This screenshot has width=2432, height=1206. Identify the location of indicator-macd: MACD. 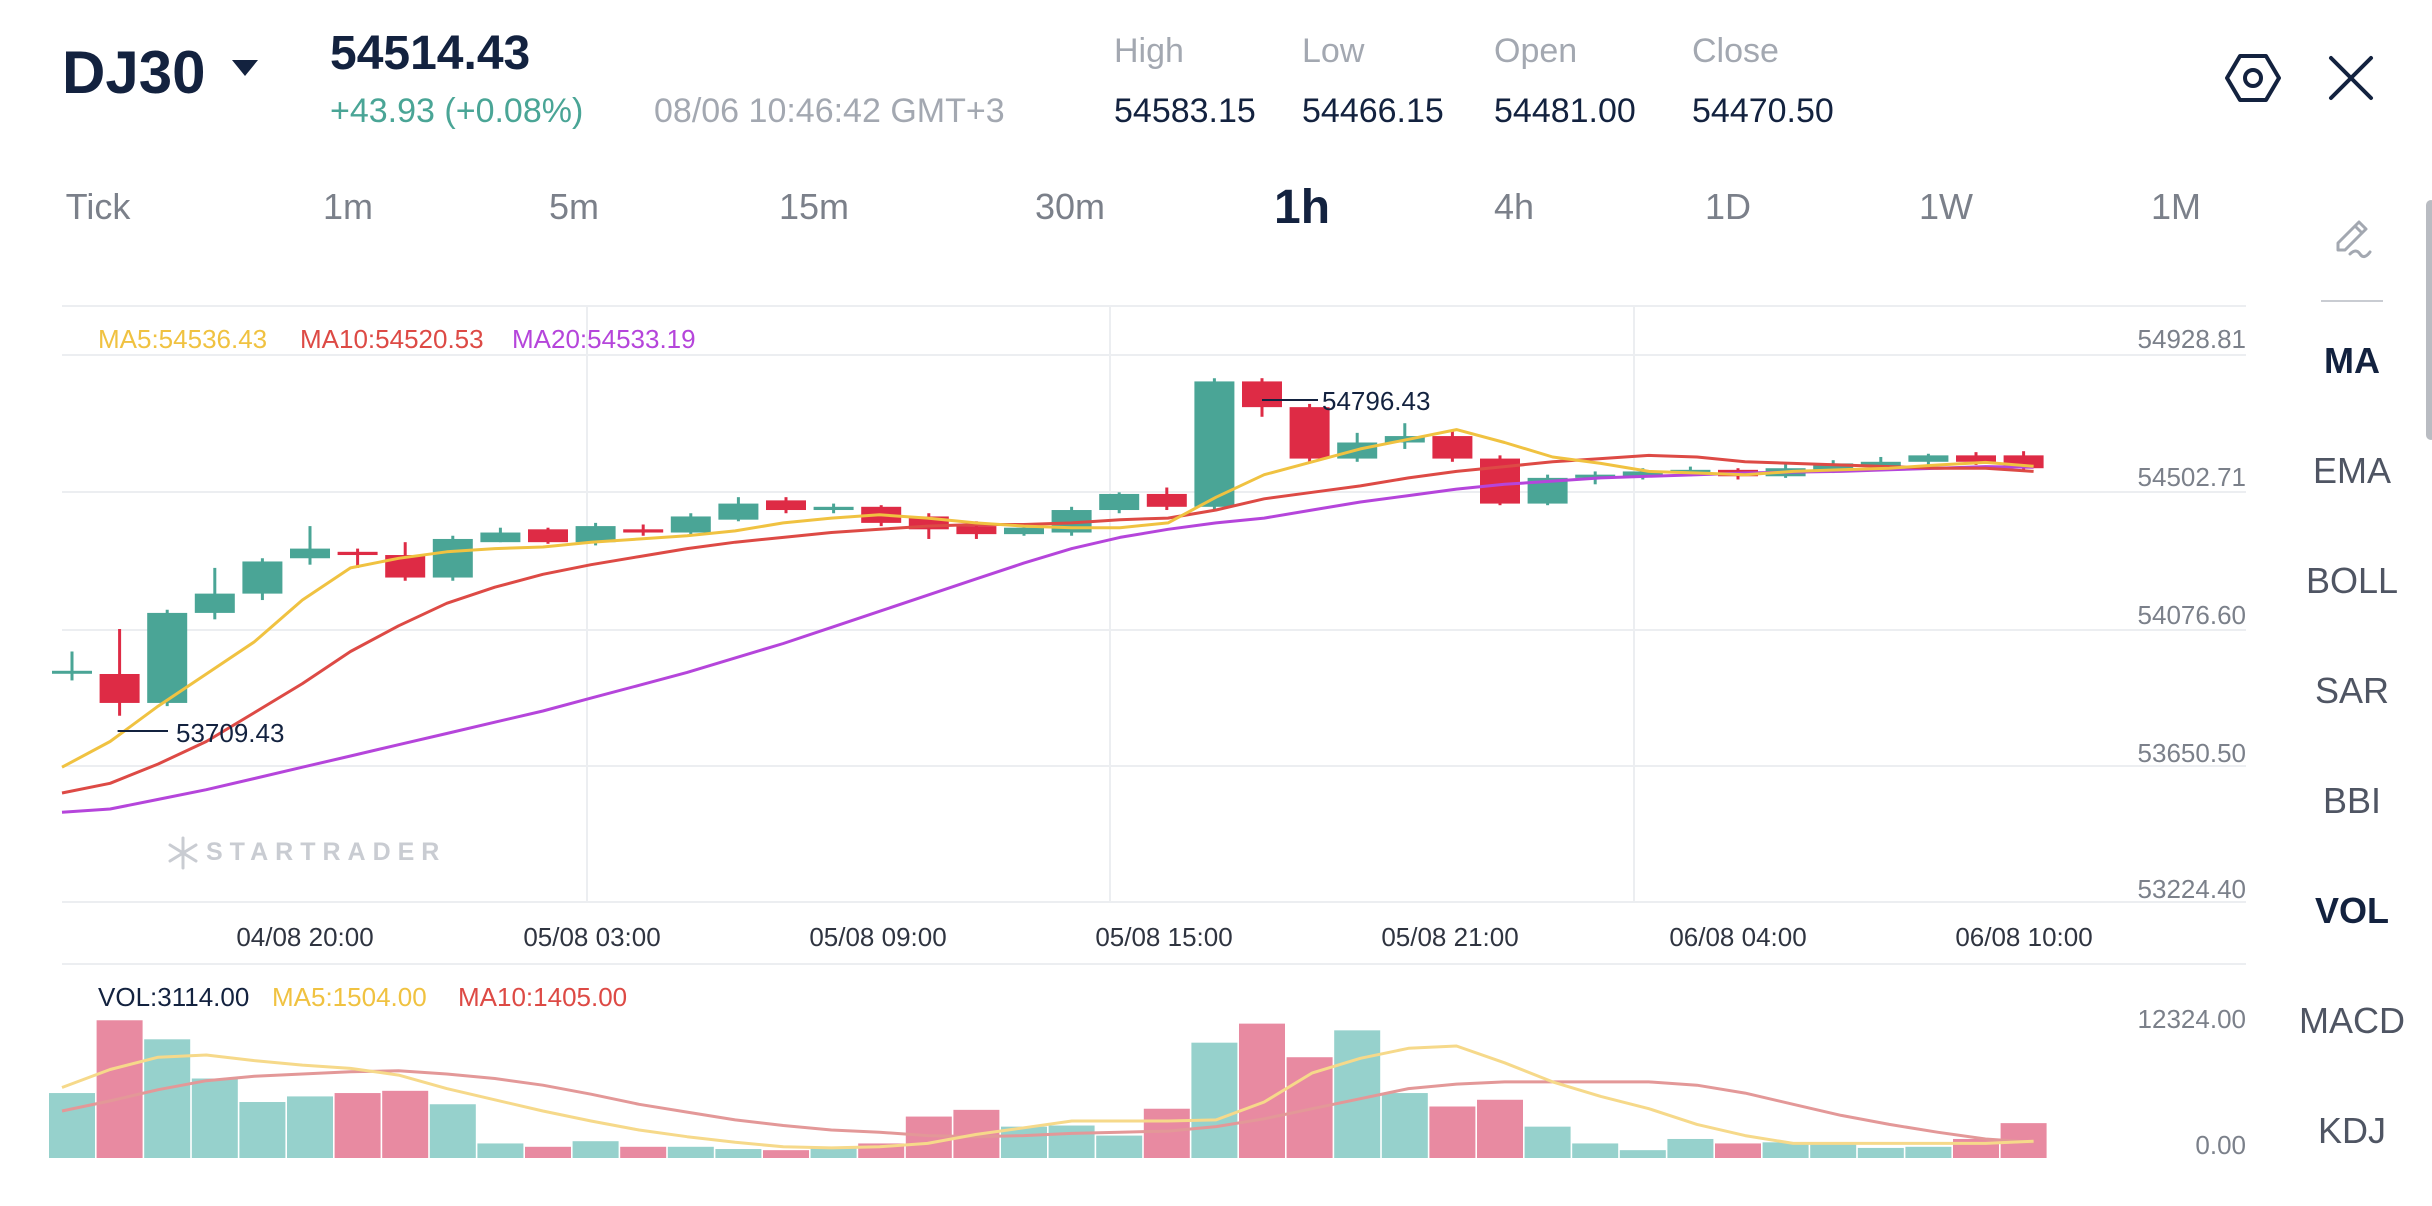
(2352, 1020).